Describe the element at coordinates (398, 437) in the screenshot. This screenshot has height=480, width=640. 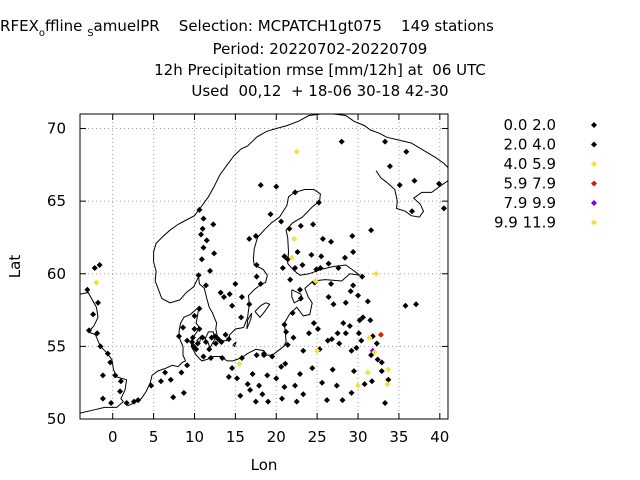
I see `x-tick-label: 35` at that location.